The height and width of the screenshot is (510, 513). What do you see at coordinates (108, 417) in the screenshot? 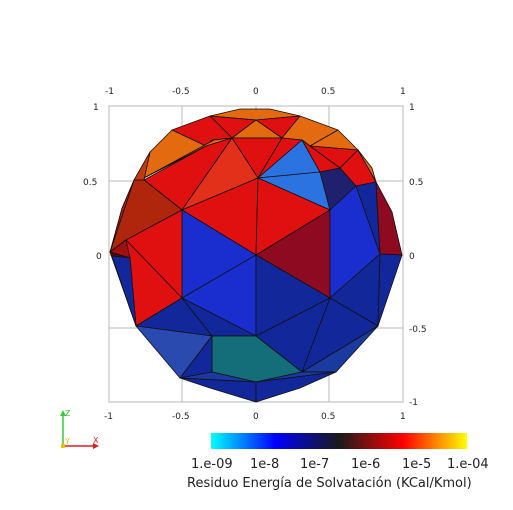
I see `bottom-tick-label: -1` at bounding box center [108, 417].